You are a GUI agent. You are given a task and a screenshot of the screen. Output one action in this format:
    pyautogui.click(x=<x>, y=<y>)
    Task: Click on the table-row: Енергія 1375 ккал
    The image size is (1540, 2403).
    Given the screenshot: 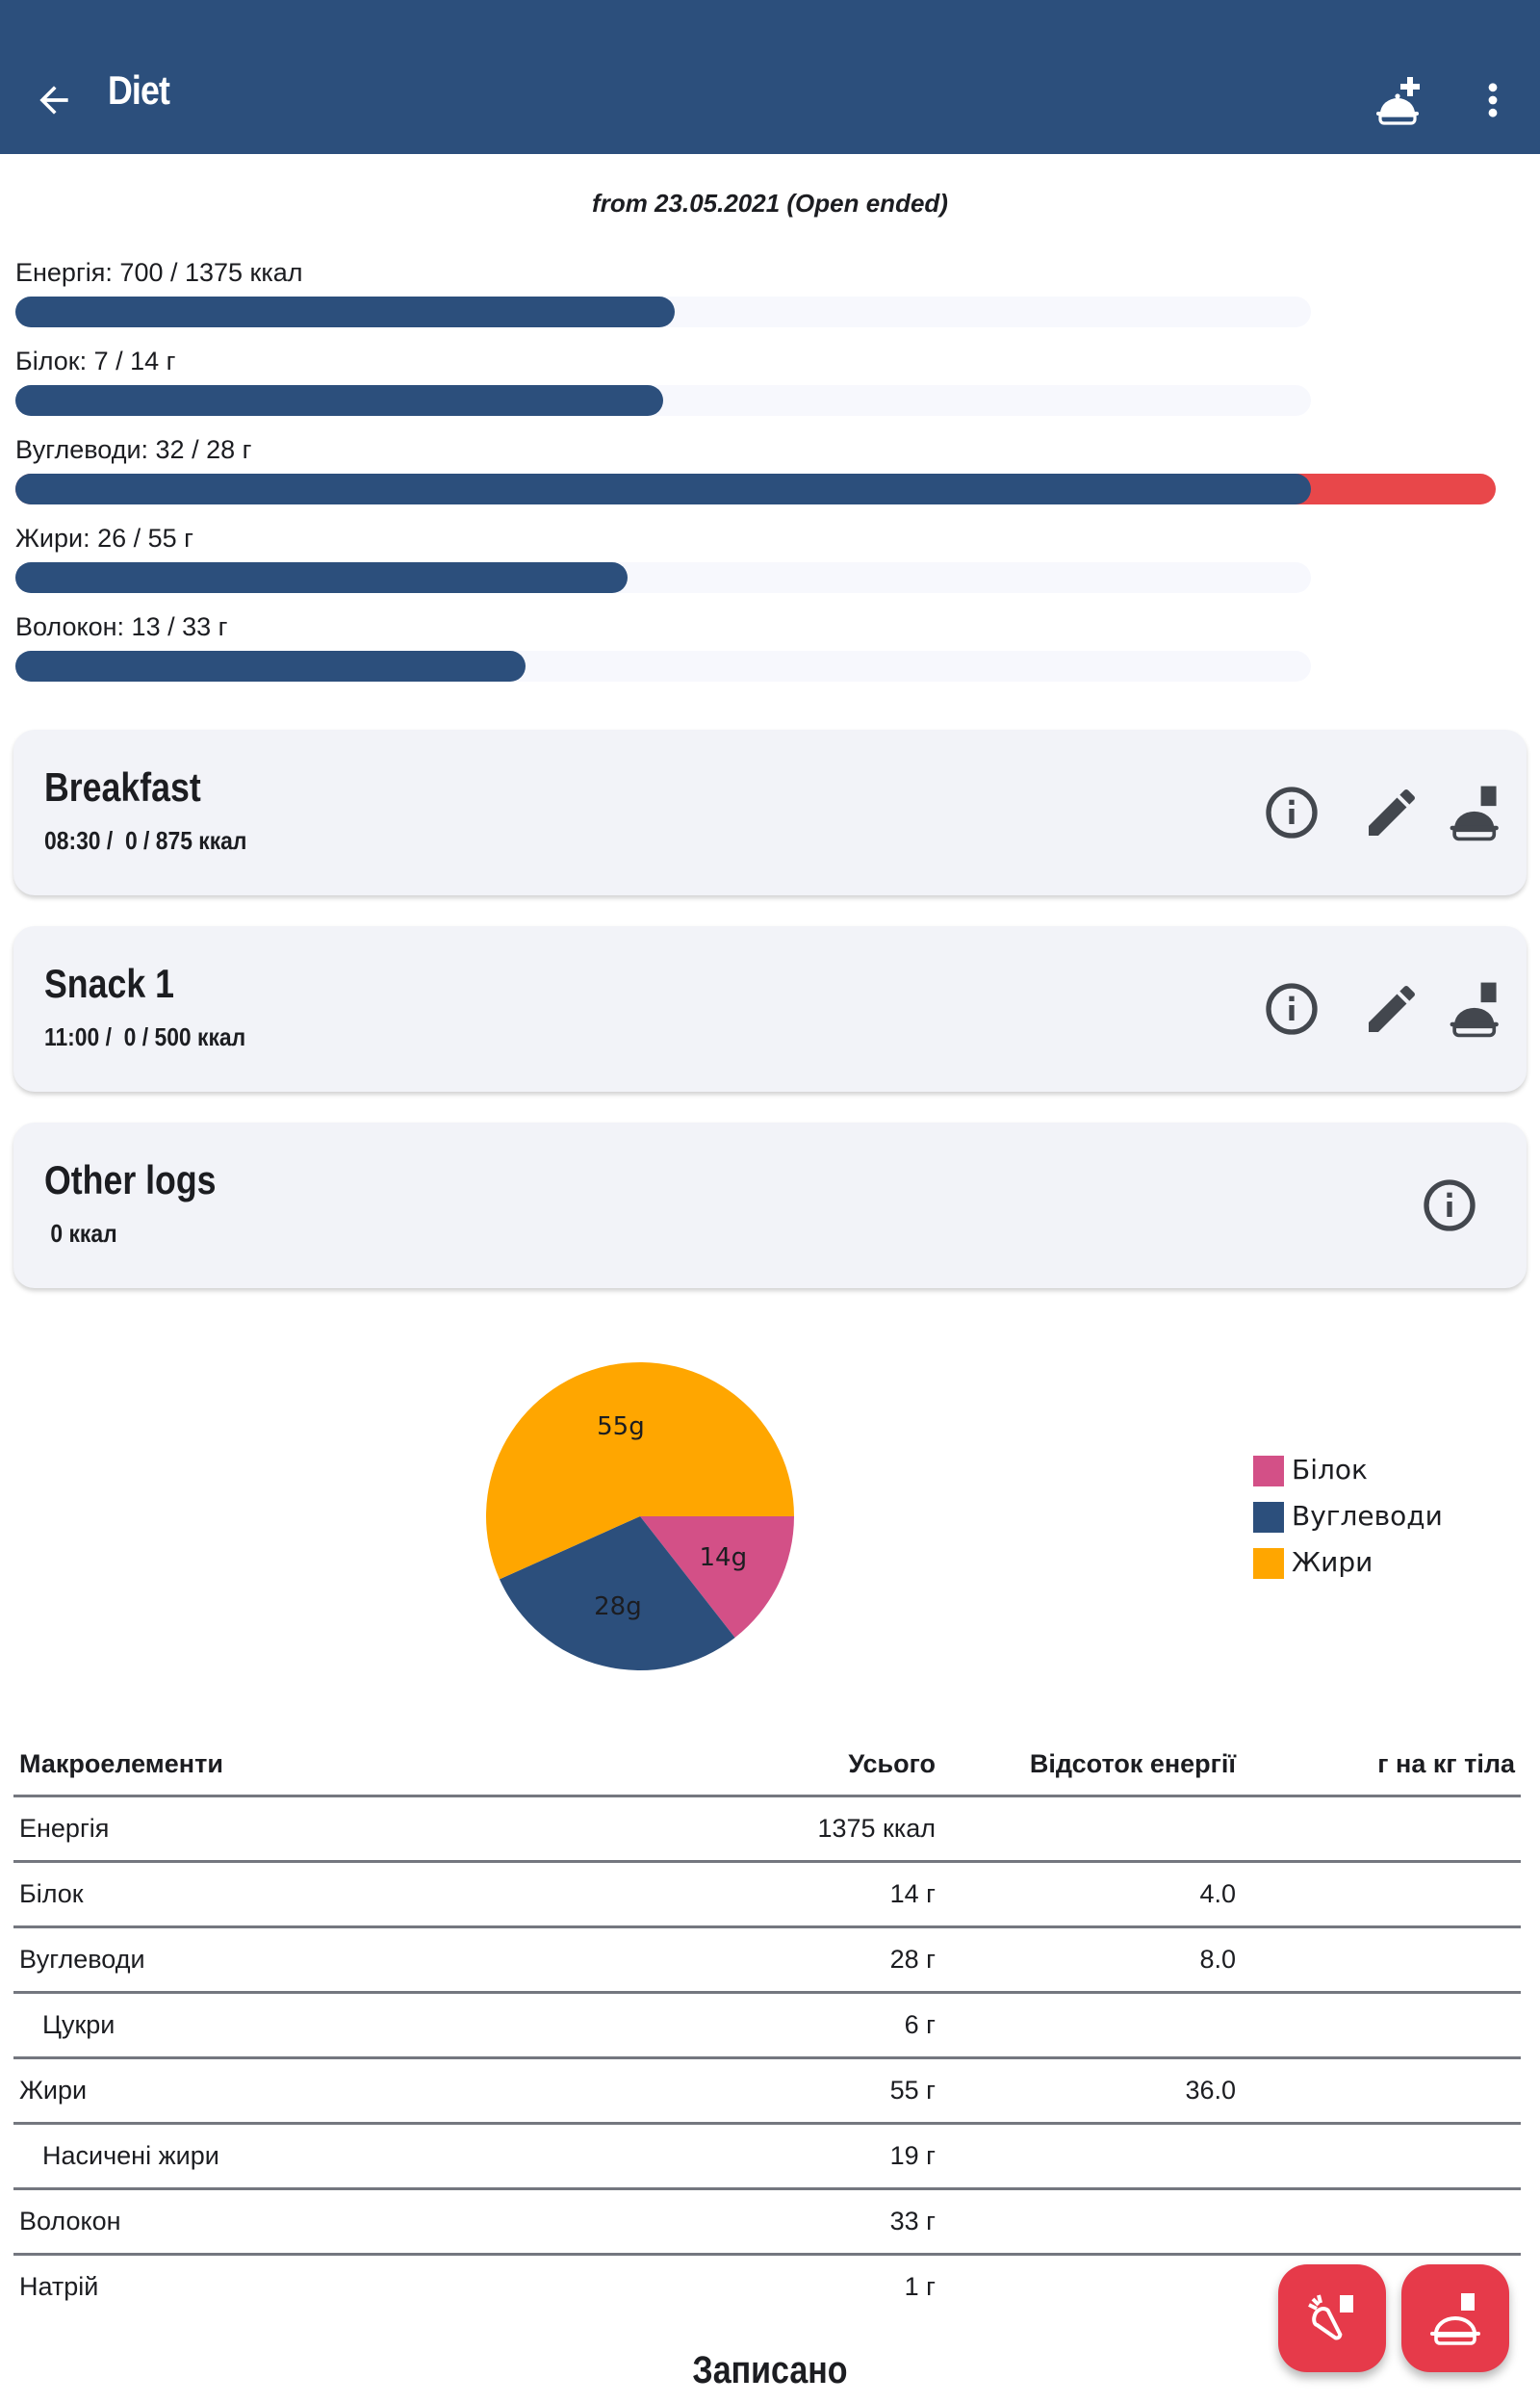 What is the action you would take?
    pyautogui.click(x=767, y=1830)
    